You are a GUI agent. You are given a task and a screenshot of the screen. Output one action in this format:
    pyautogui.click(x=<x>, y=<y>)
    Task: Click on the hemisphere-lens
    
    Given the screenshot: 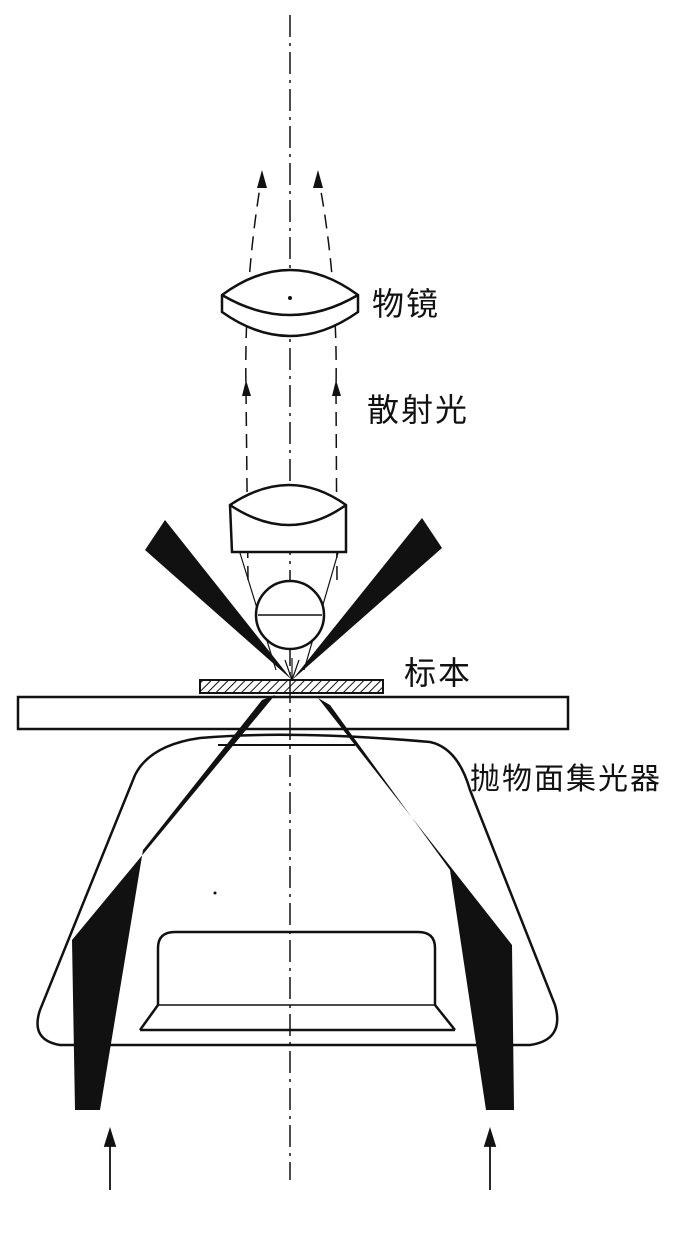 What is the action you would take?
    pyautogui.click(x=290, y=615)
    